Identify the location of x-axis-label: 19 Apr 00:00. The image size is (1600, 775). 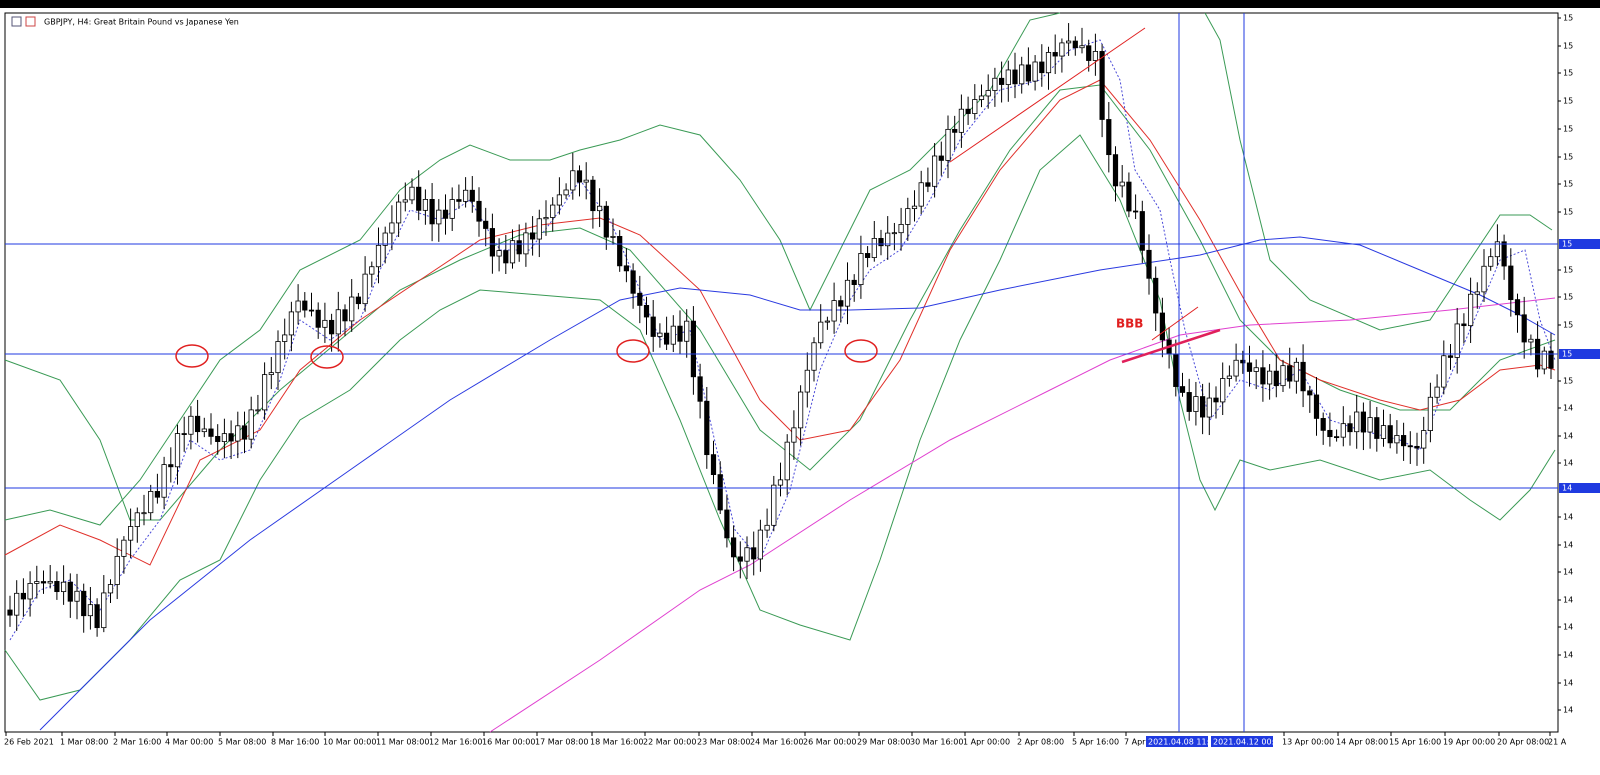
(1469, 742).